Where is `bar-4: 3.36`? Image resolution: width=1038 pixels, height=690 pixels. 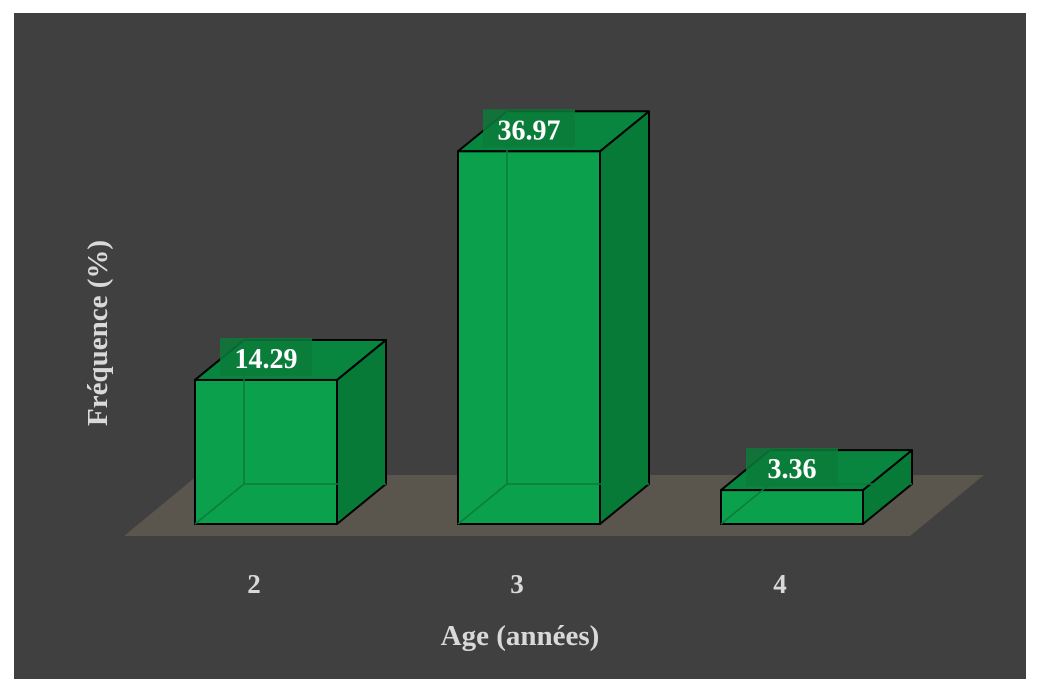
bar-4: 3.36 is located at coordinates (816, 486).